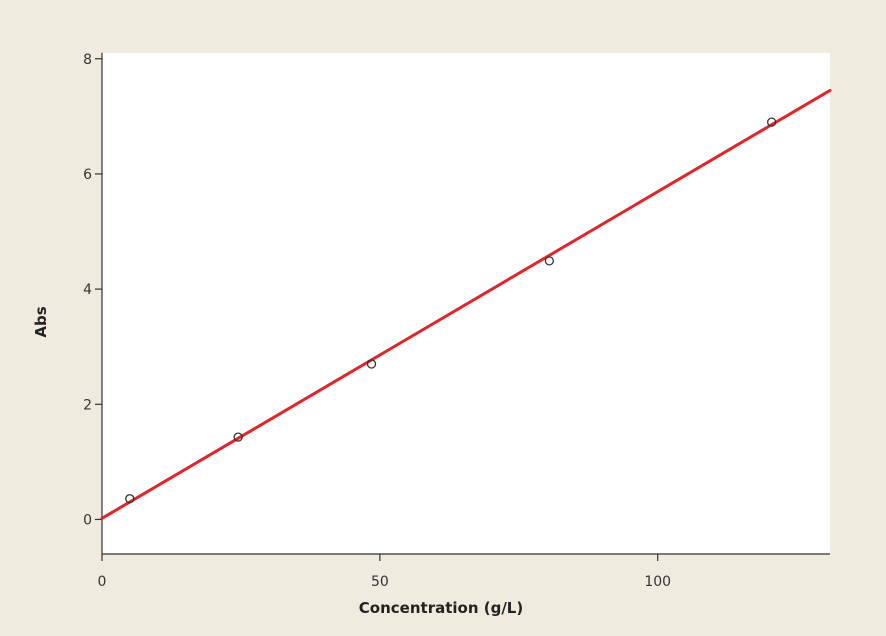 This screenshot has width=886, height=636. Describe the element at coordinates (87, 290) in the screenshot. I see `y-tick-label: 4` at that location.